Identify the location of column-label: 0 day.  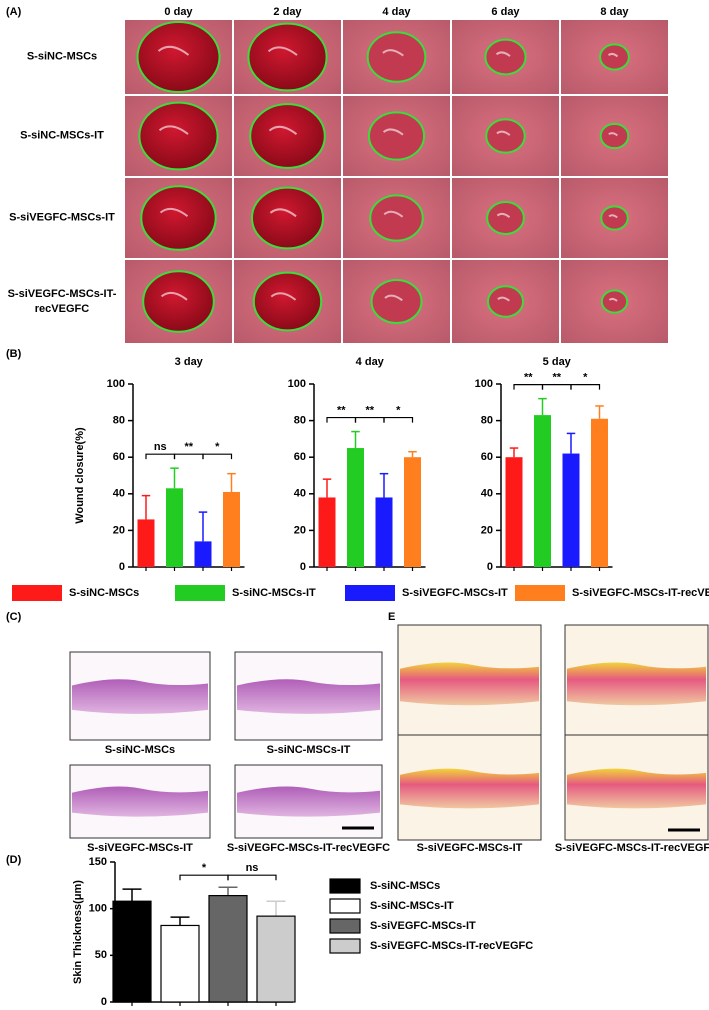
(178, 12).